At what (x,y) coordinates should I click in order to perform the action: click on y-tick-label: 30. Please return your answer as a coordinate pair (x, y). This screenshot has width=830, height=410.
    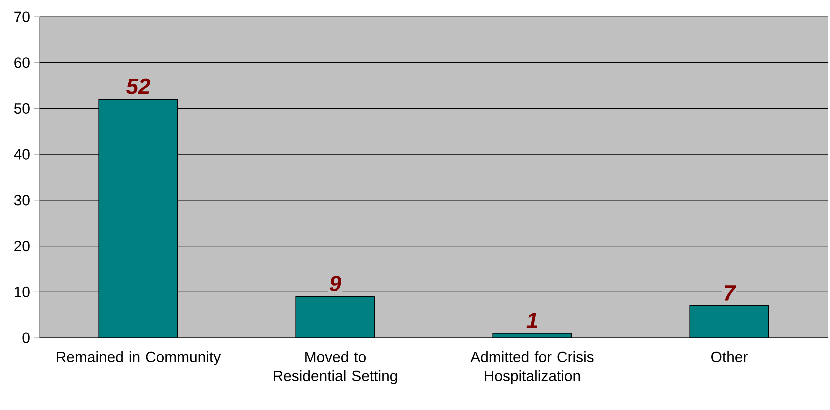
    Looking at the image, I should click on (22, 200).